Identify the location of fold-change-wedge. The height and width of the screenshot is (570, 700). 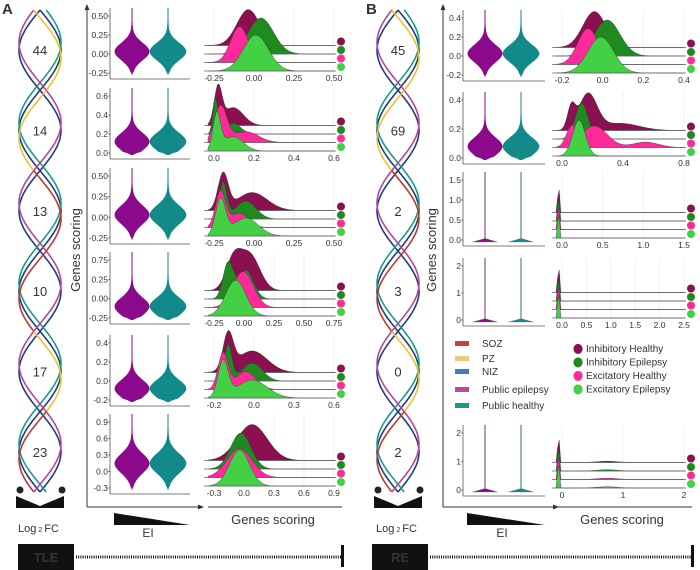
(398, 502).